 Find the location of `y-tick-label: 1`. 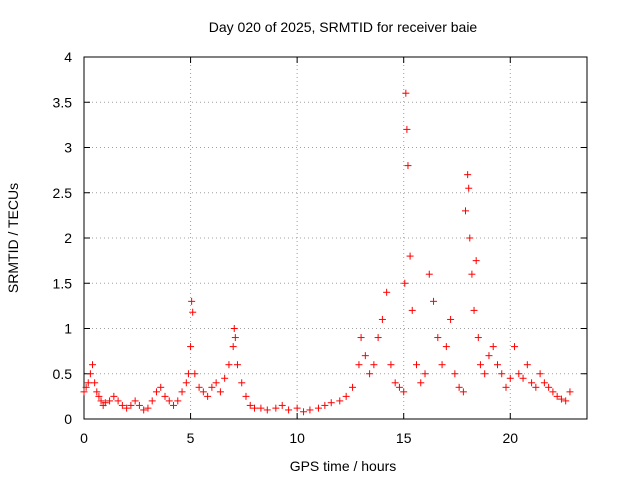

y-tick-label: 1 is located at coordinates (68, 329).